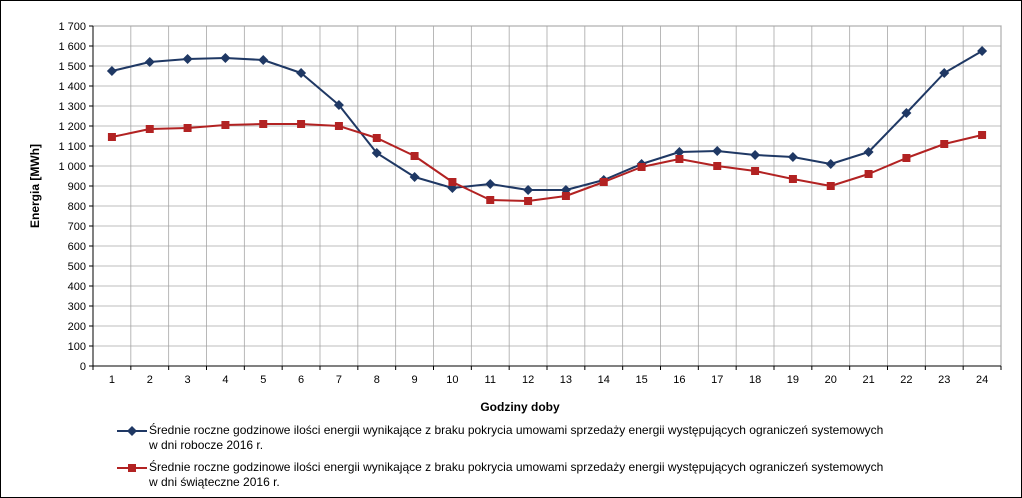 The height and width of the screenshot is (498, 1022). Describe the element at coordinates (793, 380) in the screenshot. I see `x-tick-label: 19` at that location.